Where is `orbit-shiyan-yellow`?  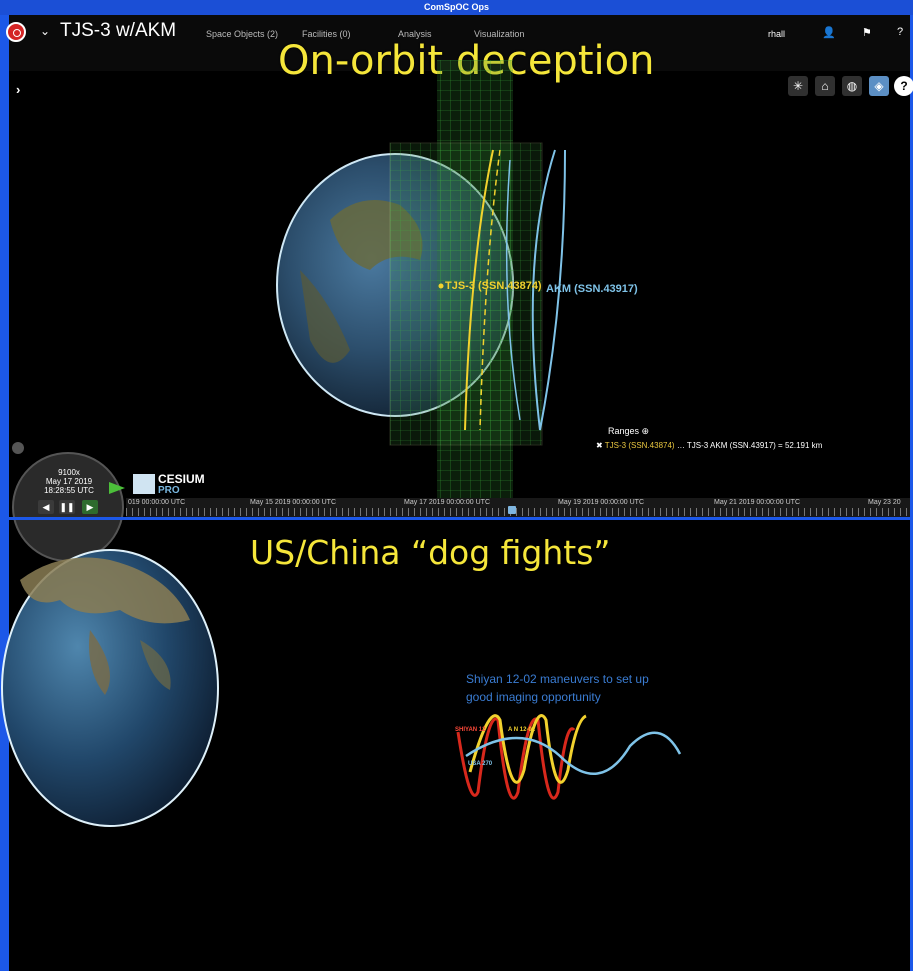
orbit-shiyan-yellow is located at coordinates (527, 749).